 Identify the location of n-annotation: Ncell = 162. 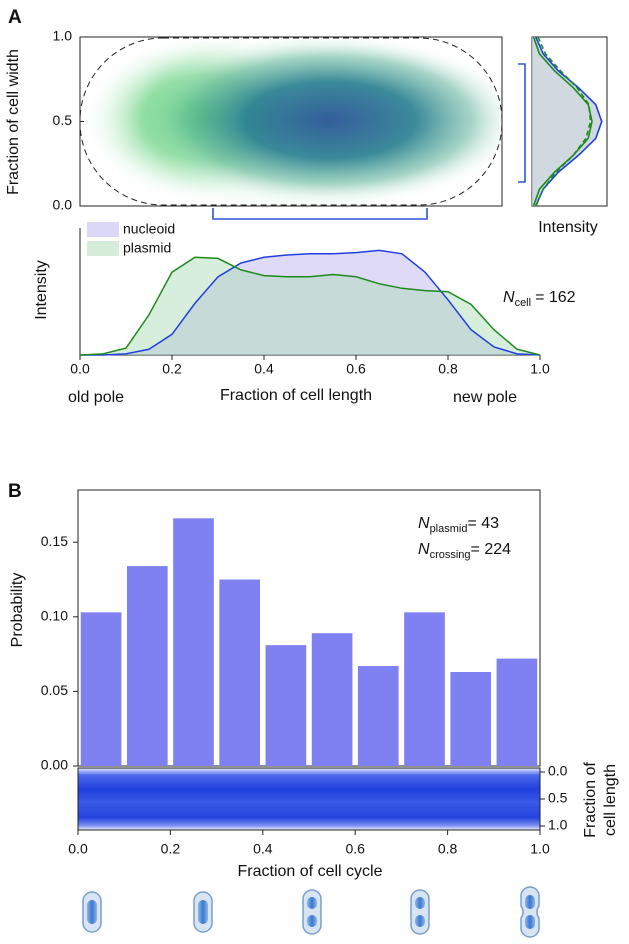
(539, 299).